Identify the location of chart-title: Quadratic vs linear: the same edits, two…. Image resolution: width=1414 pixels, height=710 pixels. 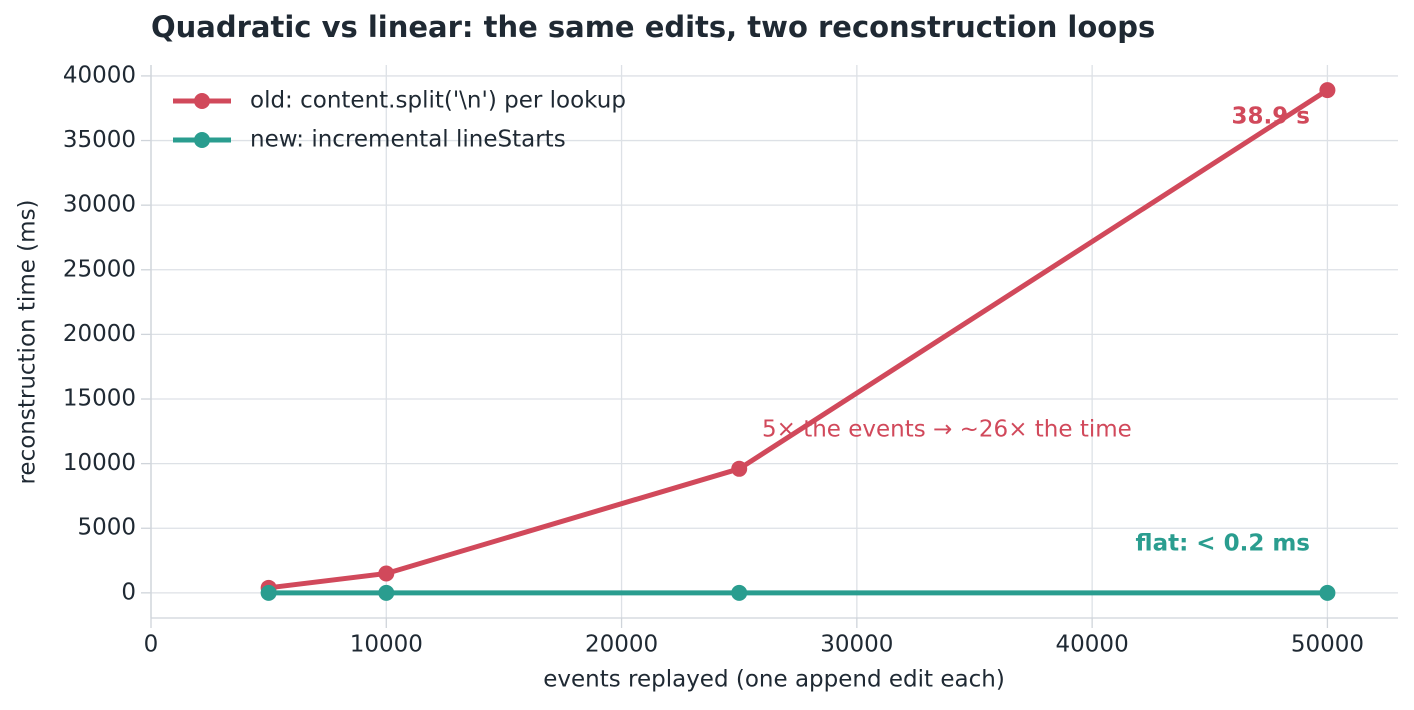
(653, 27).